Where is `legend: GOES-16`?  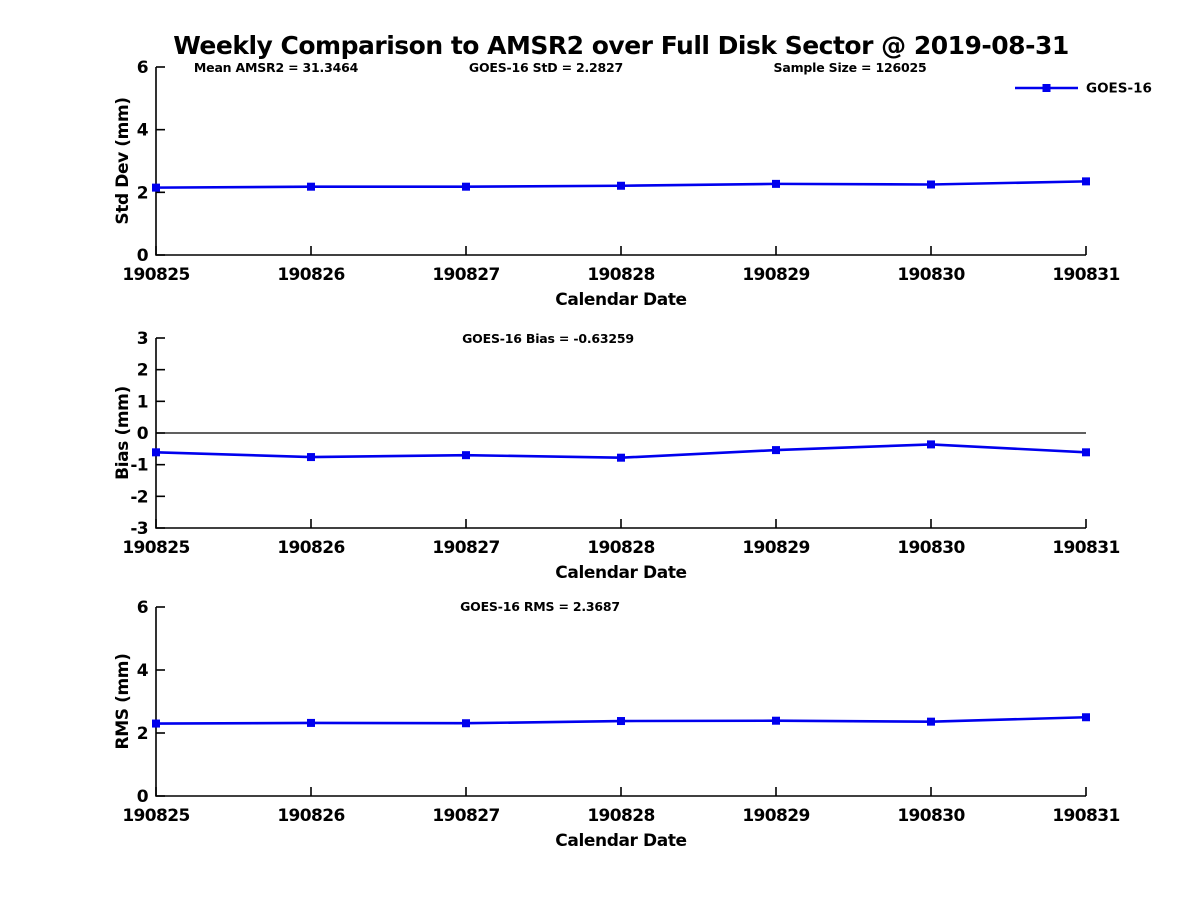 legend: GOES-16 is located at coordinates (1083, 89).